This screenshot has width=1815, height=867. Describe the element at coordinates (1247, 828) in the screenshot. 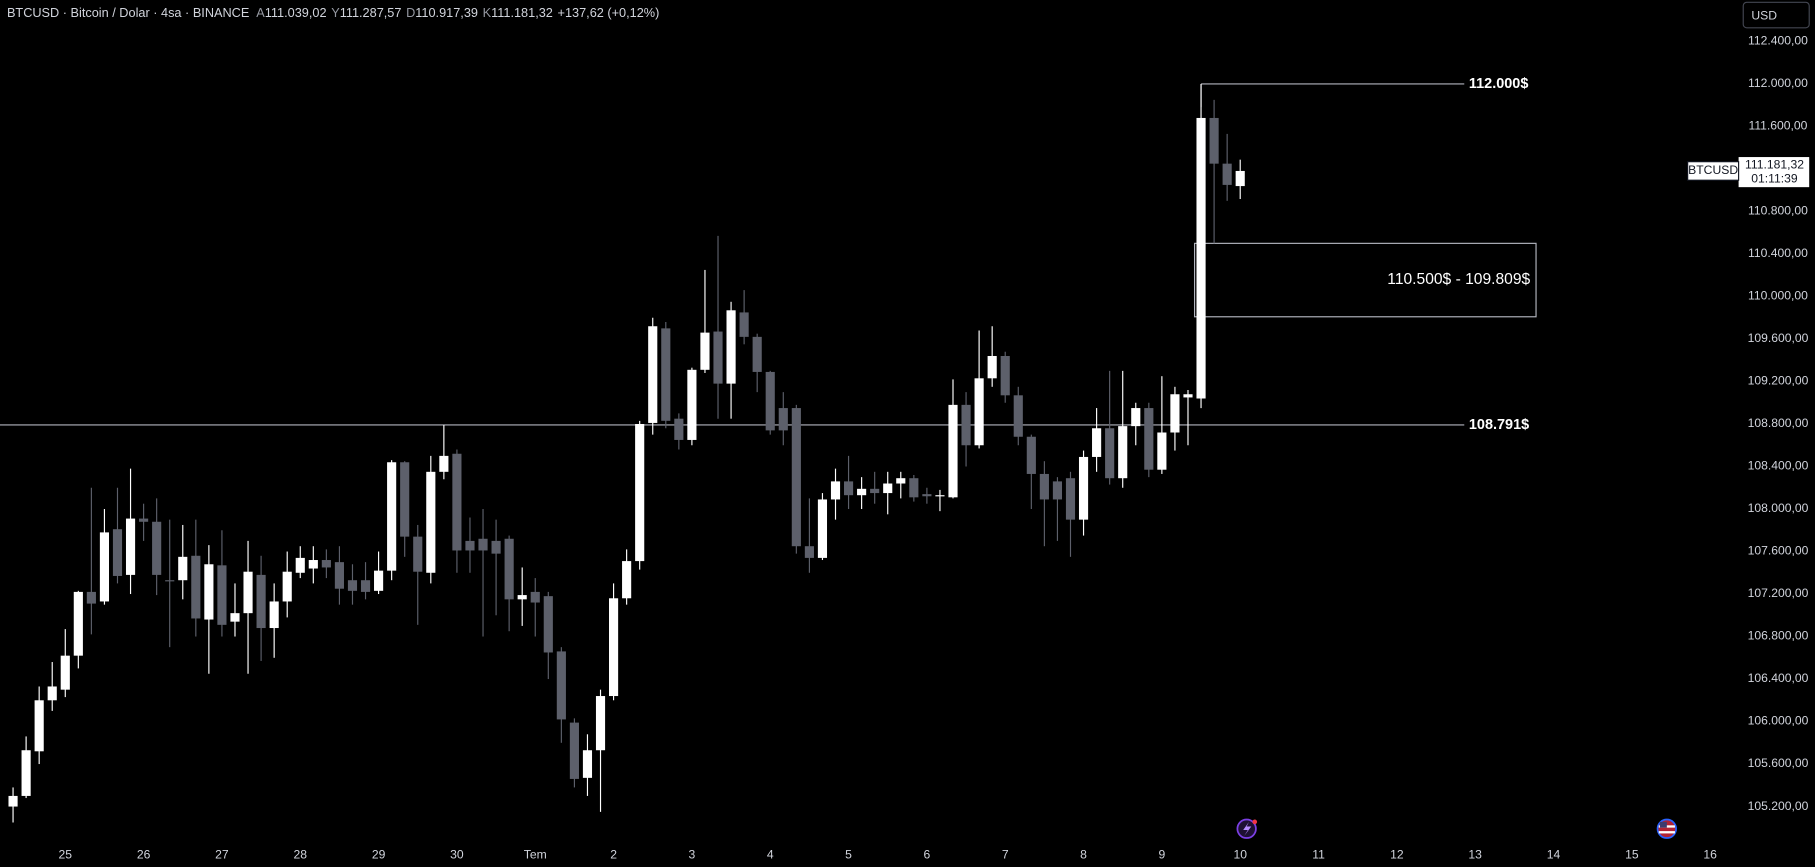

I see `event-icon` at that location.